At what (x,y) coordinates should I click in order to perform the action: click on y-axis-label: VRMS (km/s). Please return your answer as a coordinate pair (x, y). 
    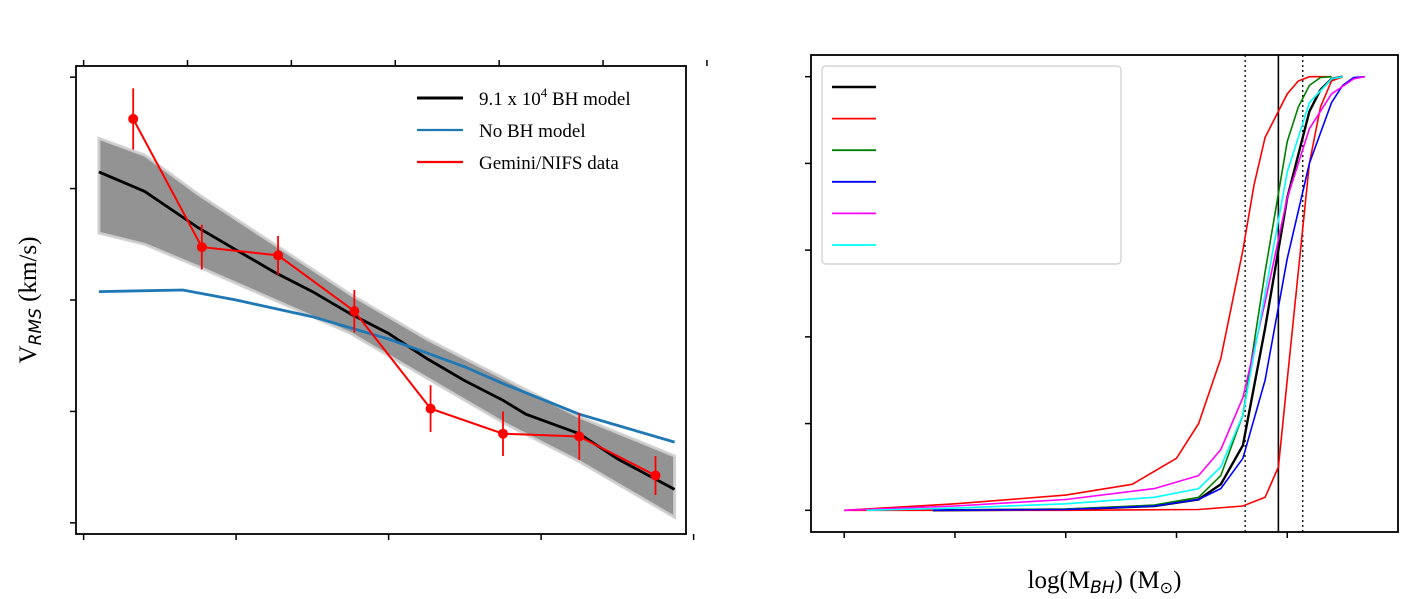
    Looking at the image, I should click on (30, 300).